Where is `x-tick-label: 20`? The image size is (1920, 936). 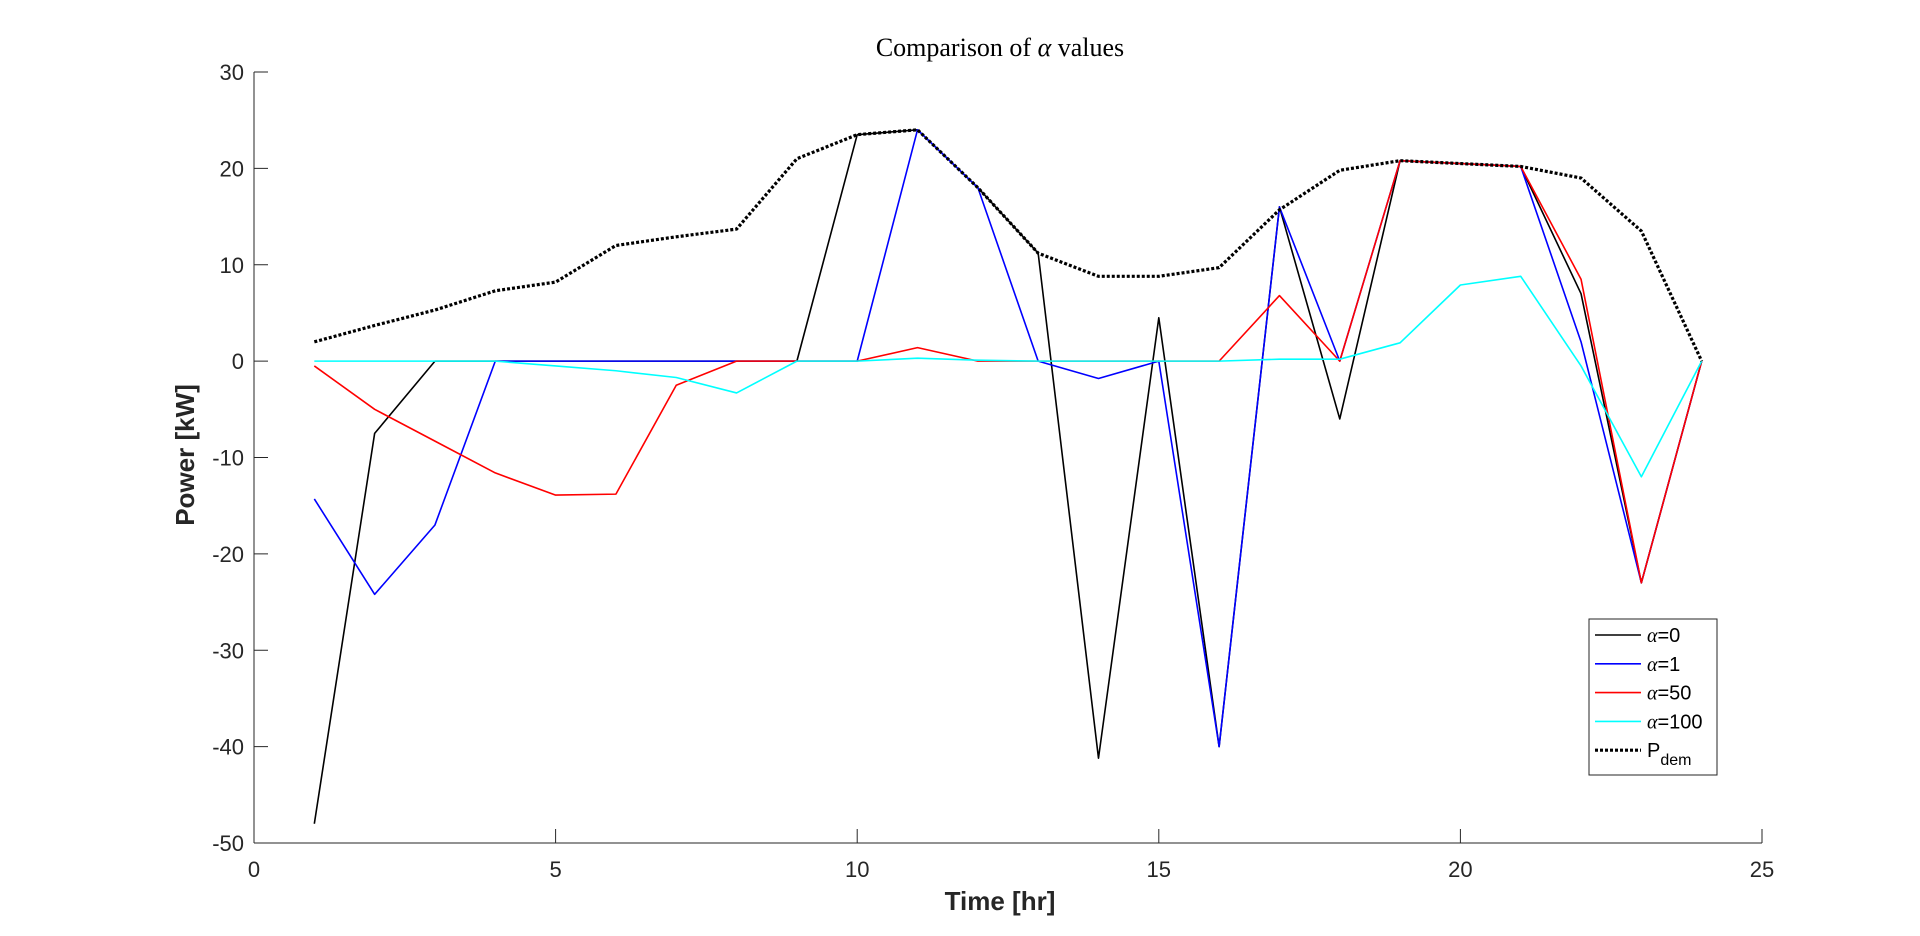
x-tick-label: 20 is located at coordinates (1460, 869).